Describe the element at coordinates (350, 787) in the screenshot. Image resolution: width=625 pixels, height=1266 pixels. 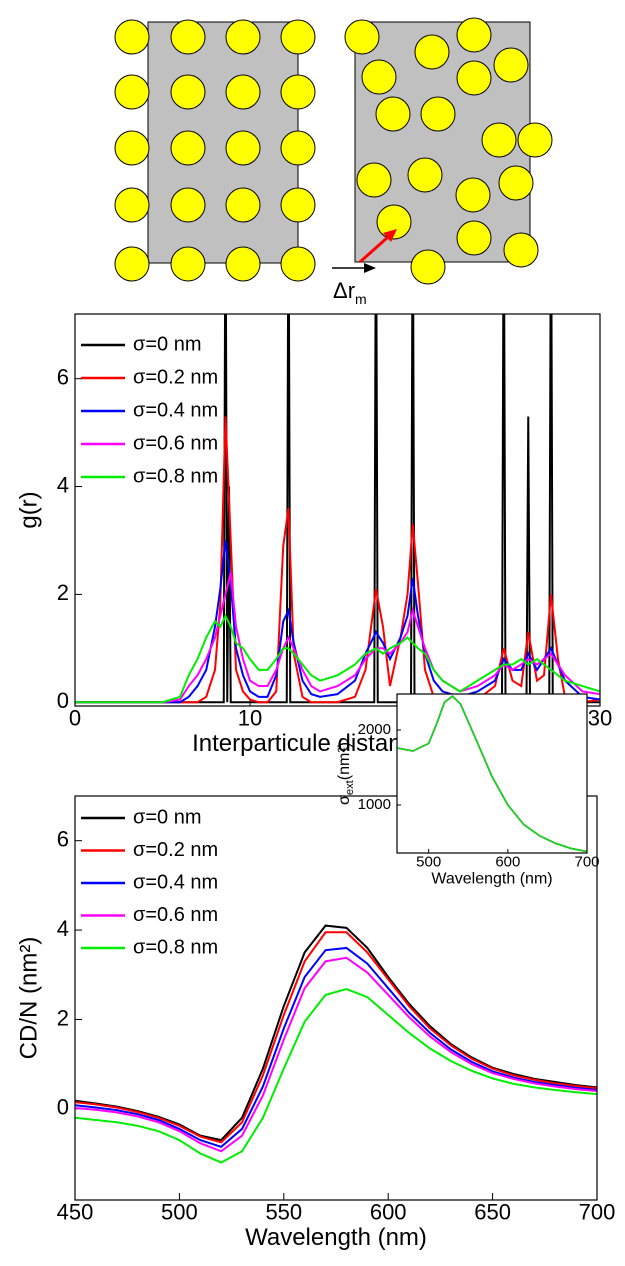
I see `y-axis-label-sub: ext` at that location.